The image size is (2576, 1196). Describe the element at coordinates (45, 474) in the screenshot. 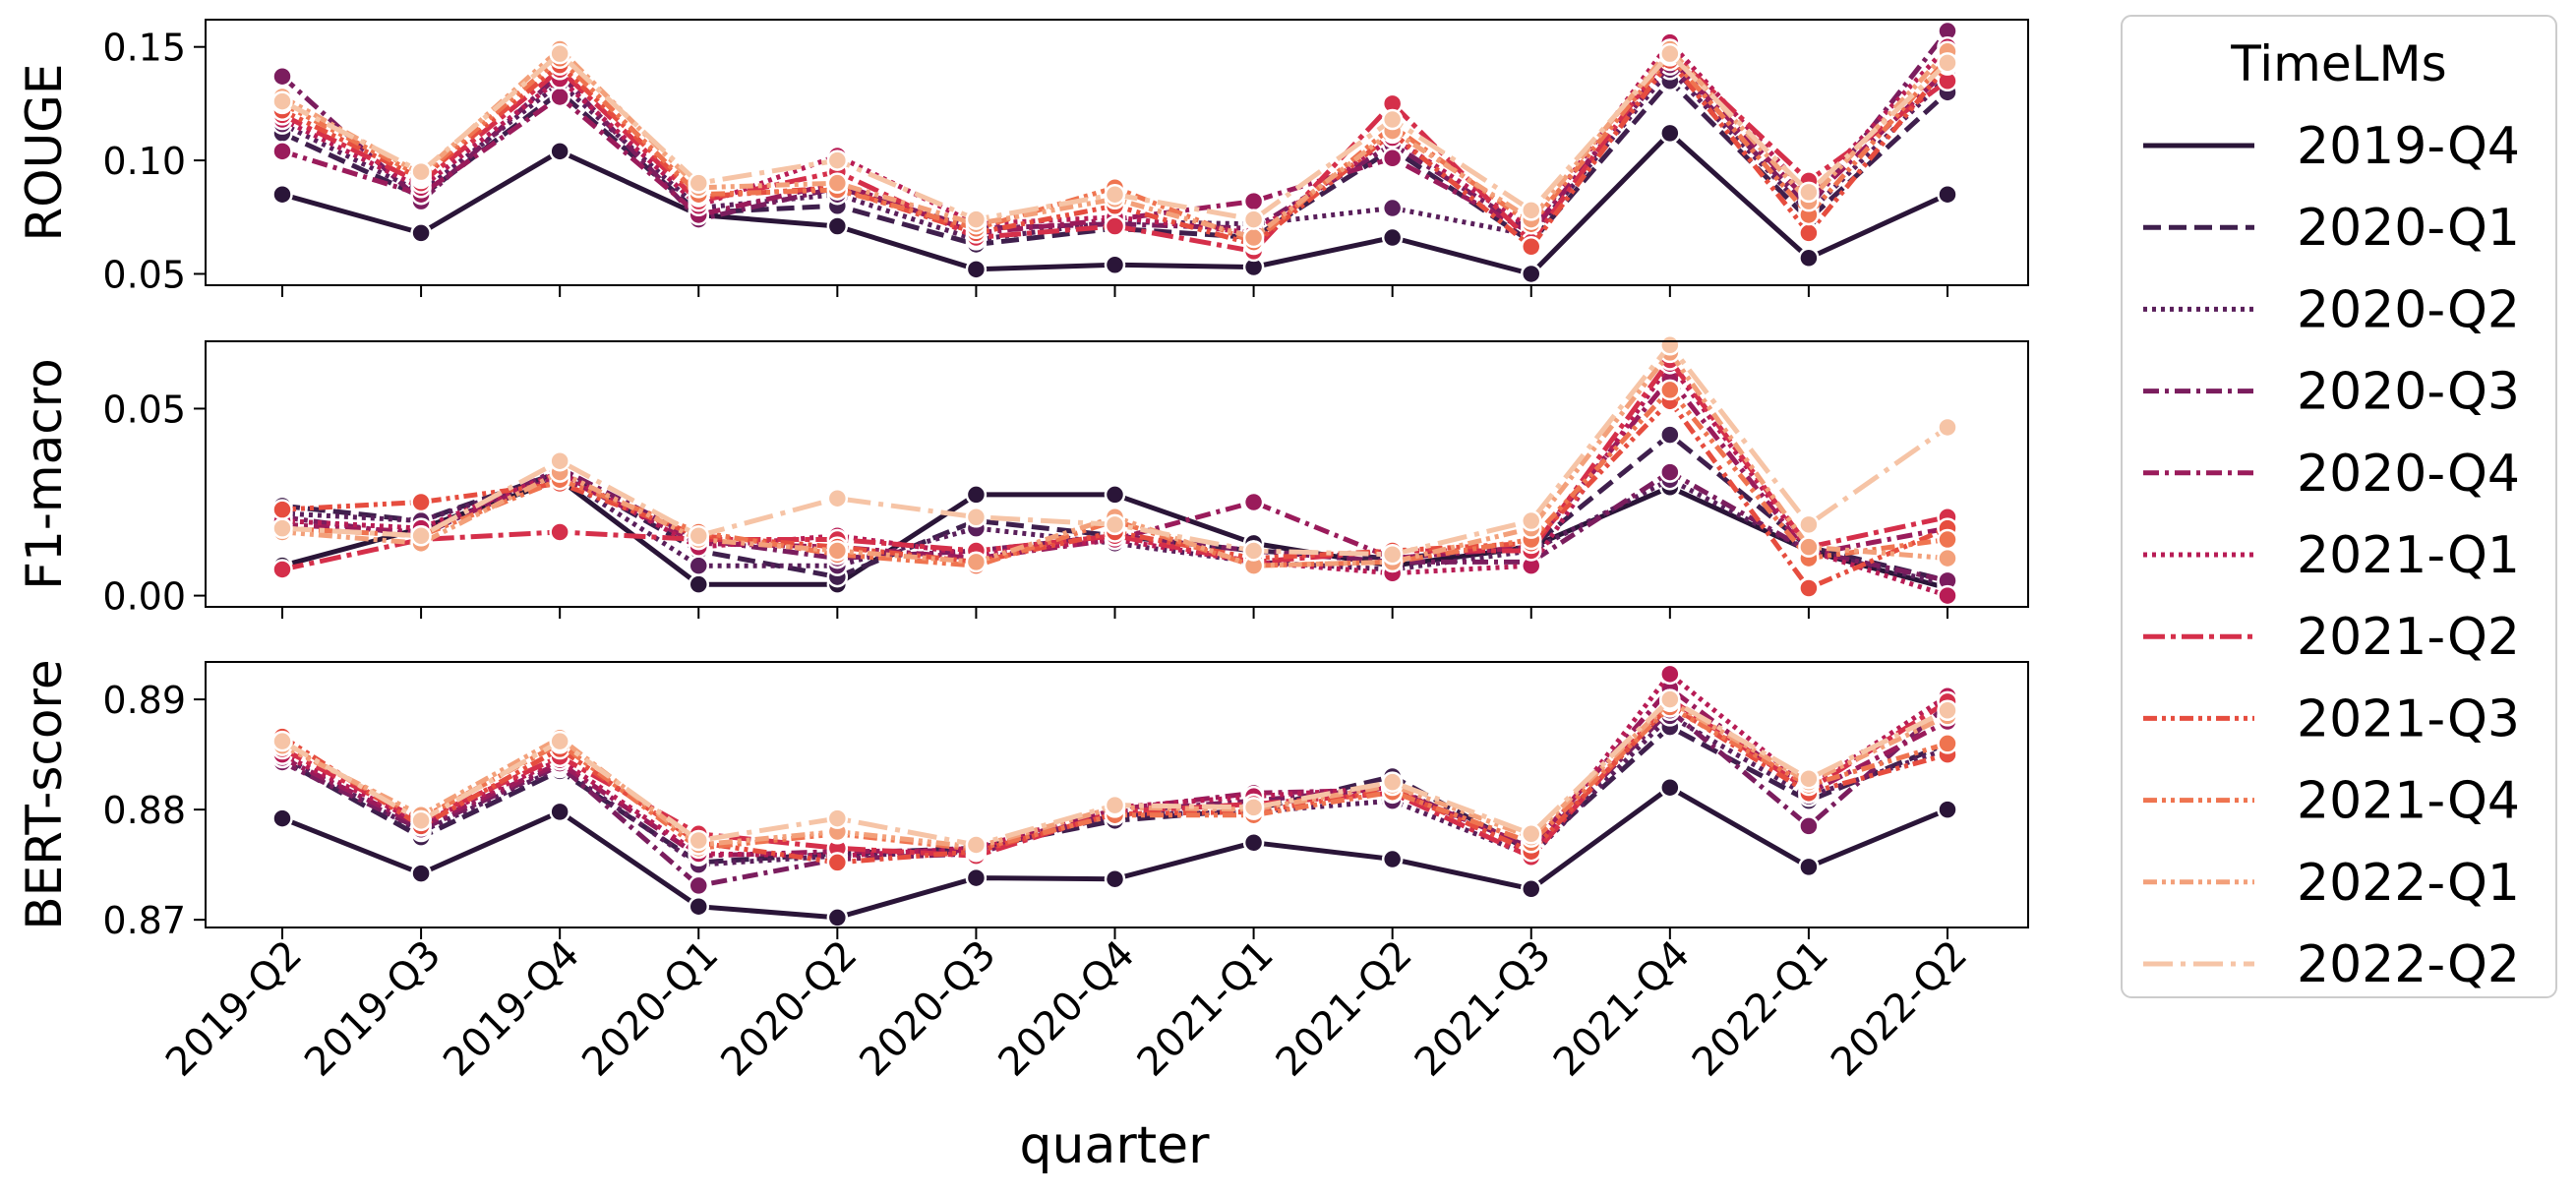

I see `y-axis-label: F1-macro` at that location.